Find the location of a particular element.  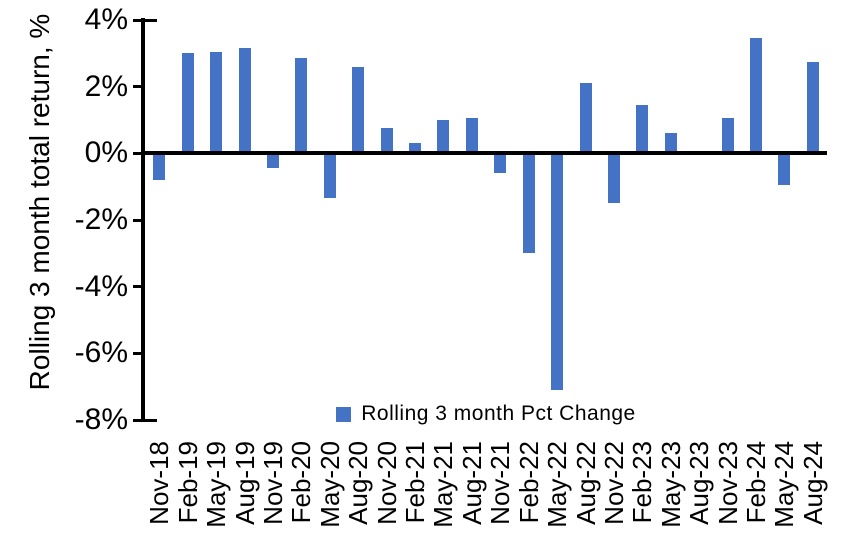

zero-axis-line is located at coordinates (486, 153).